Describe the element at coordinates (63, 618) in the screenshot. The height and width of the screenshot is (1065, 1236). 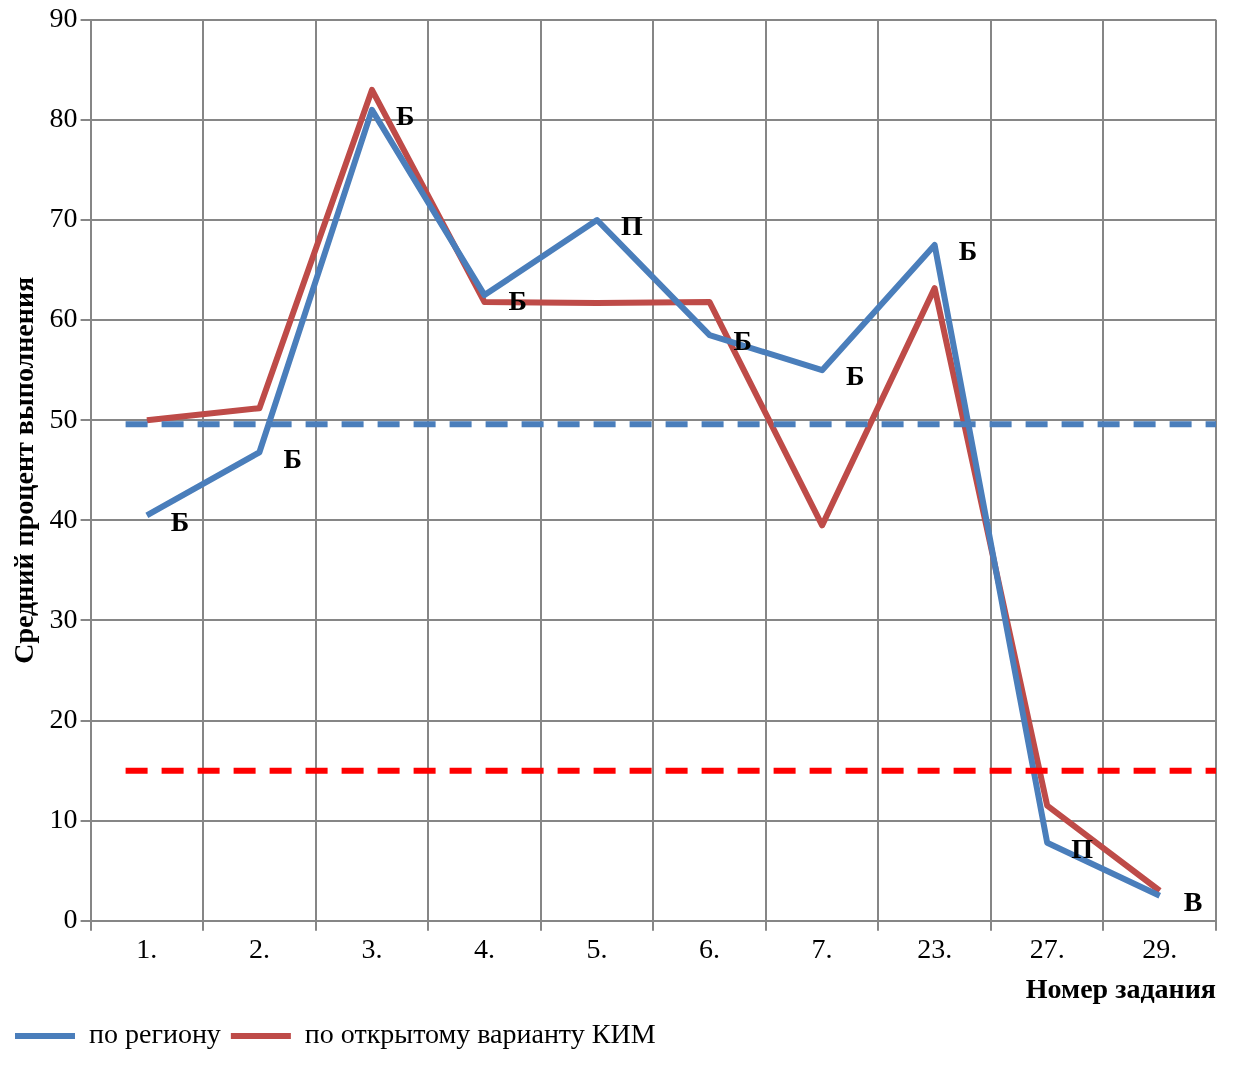
I see `y-tick-label: 30` at that location.